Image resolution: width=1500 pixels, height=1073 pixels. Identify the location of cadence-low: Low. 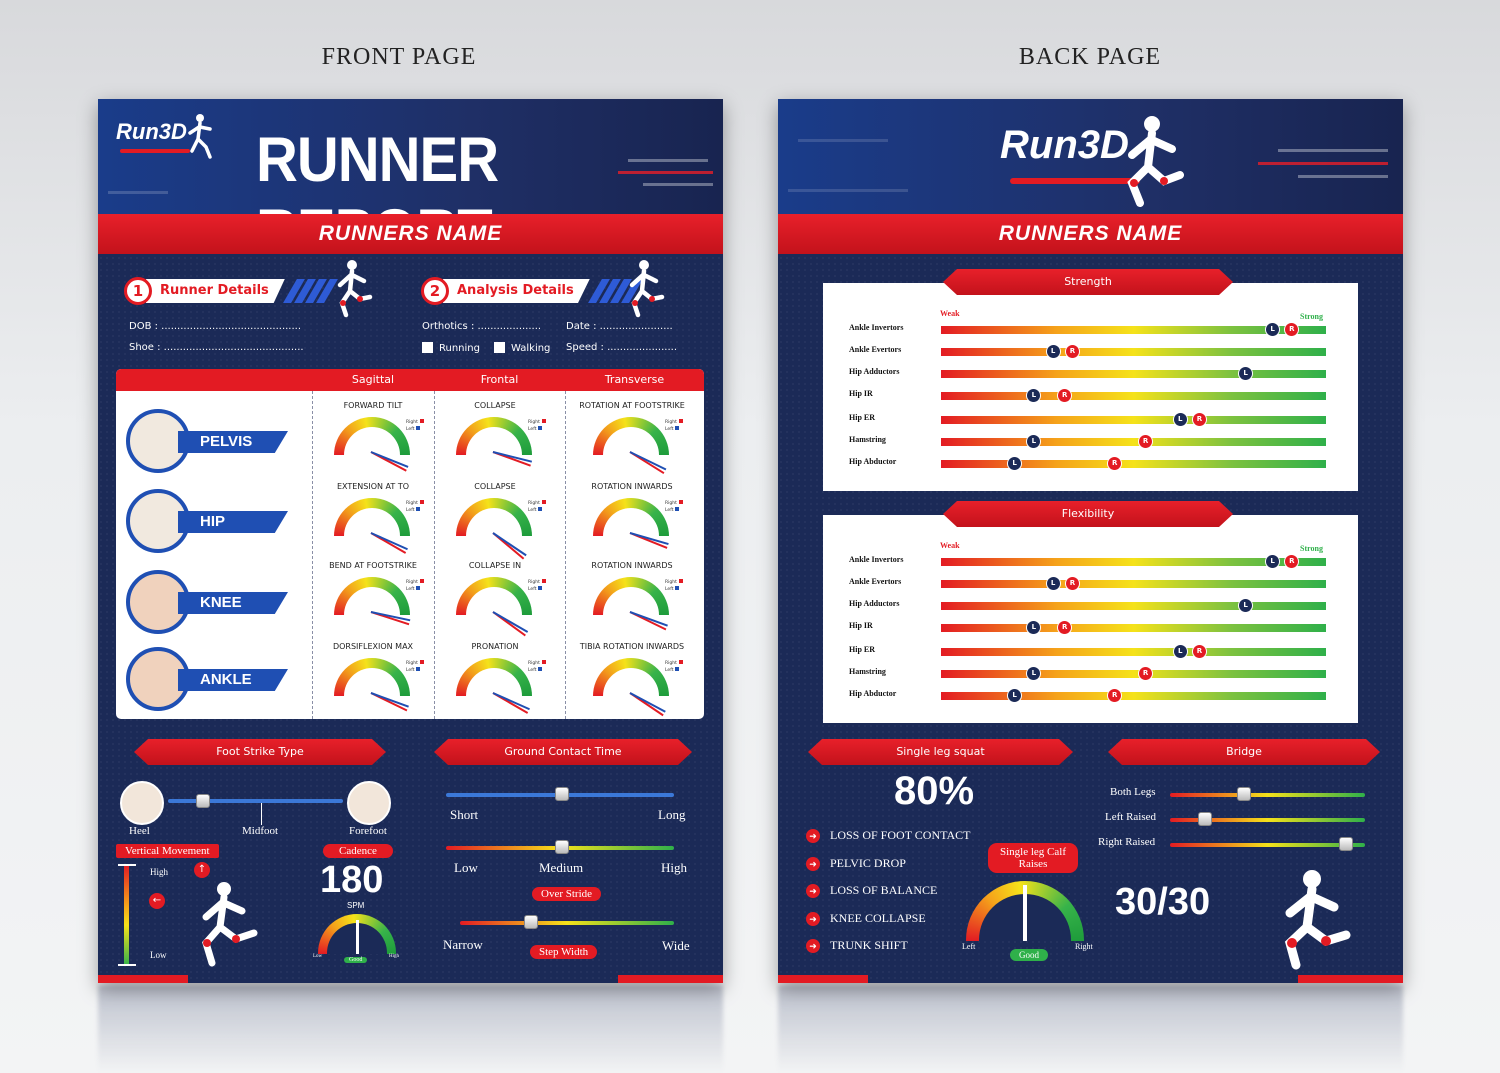
(318, 956).